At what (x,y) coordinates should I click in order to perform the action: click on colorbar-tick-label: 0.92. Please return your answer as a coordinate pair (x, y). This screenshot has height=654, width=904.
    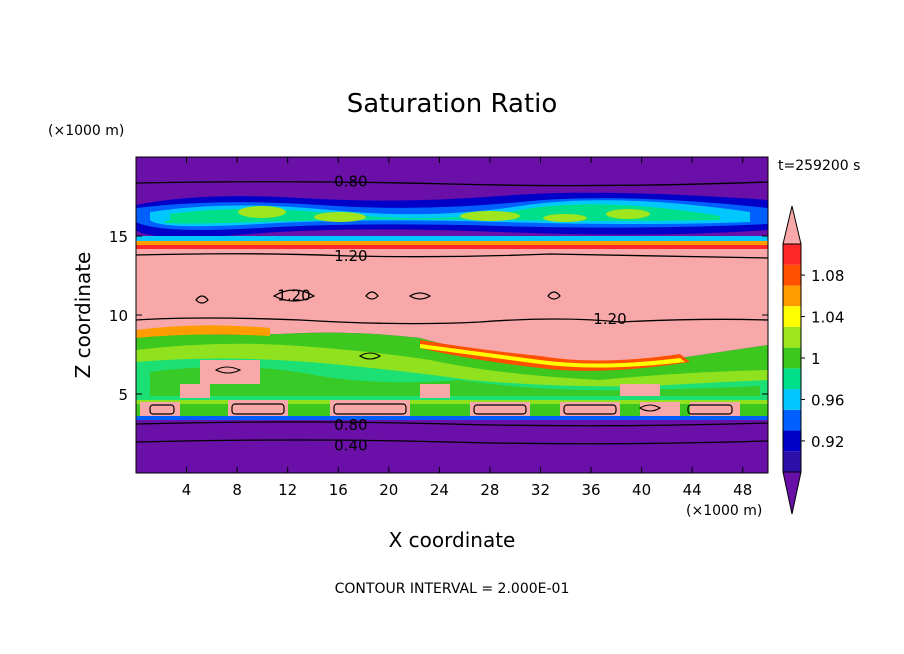
    Looking at the image, I should click on (827, 442).